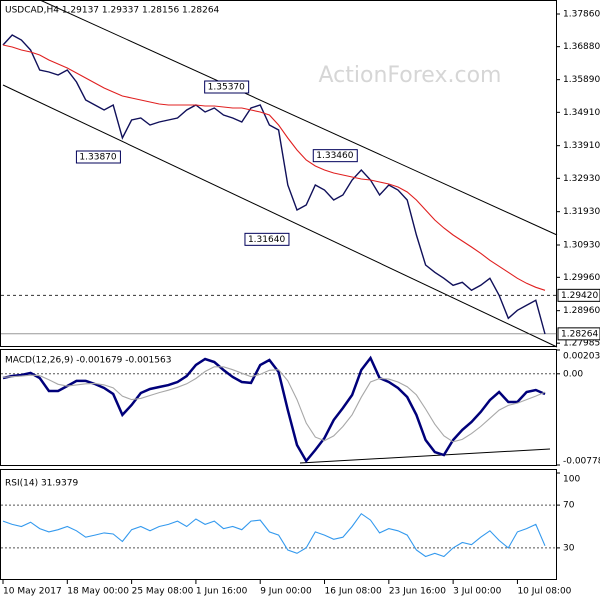 This screenshot has height=600, width=600. What do you see at coordinates (573, 374) in the screenshot?
I see `y-tick-label: 0.00` at bounding box center [573, 374].